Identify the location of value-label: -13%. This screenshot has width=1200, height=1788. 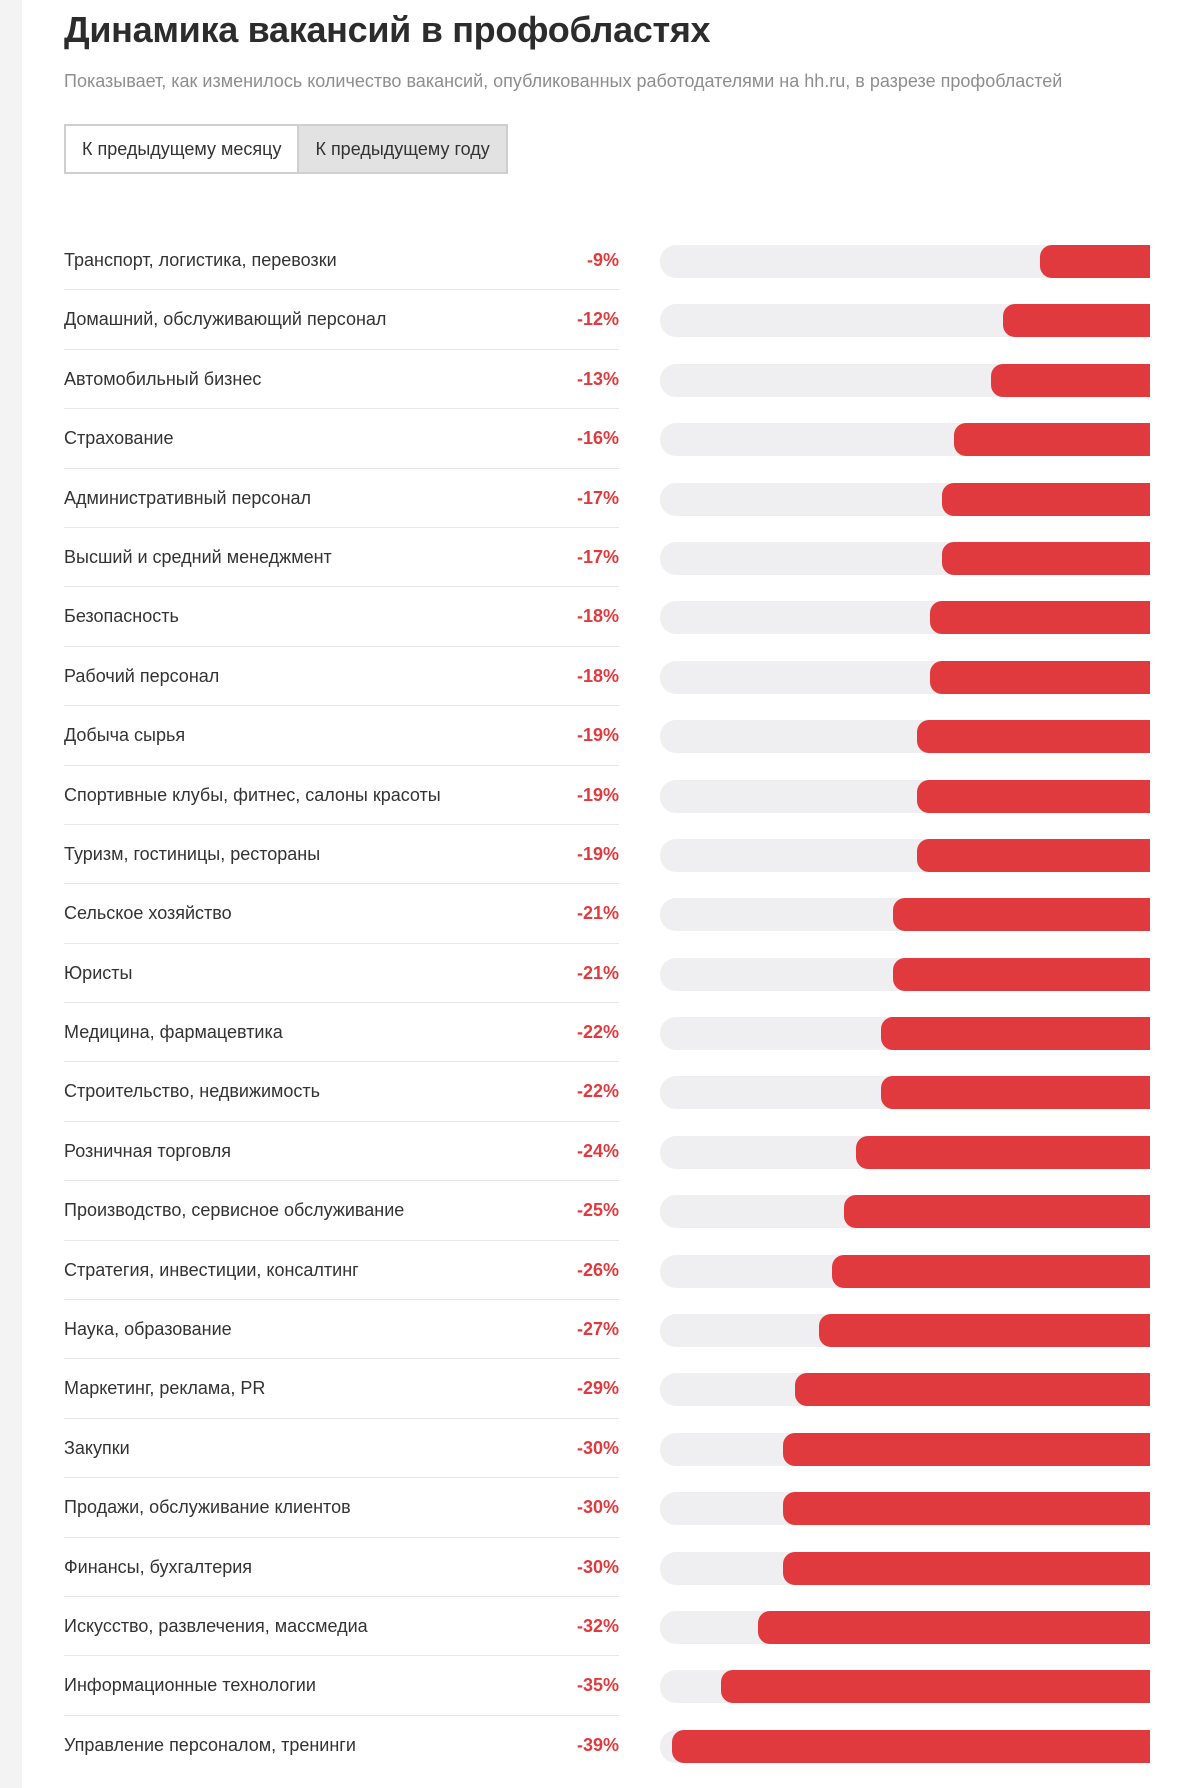
(597, 378).